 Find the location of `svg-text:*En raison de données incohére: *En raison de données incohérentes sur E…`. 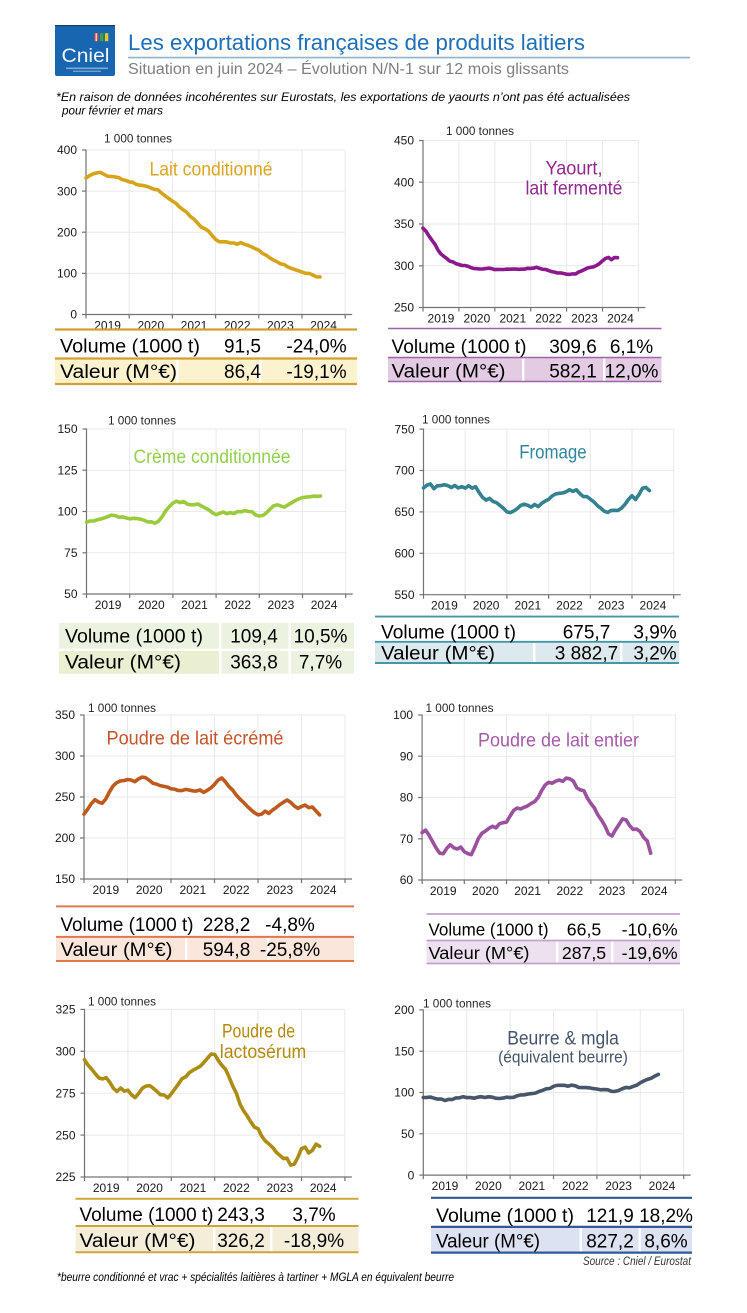

svg-text:*En raison de données incohére: *En raison de données incohérentes sur E… is located at coordinates (343, 97).